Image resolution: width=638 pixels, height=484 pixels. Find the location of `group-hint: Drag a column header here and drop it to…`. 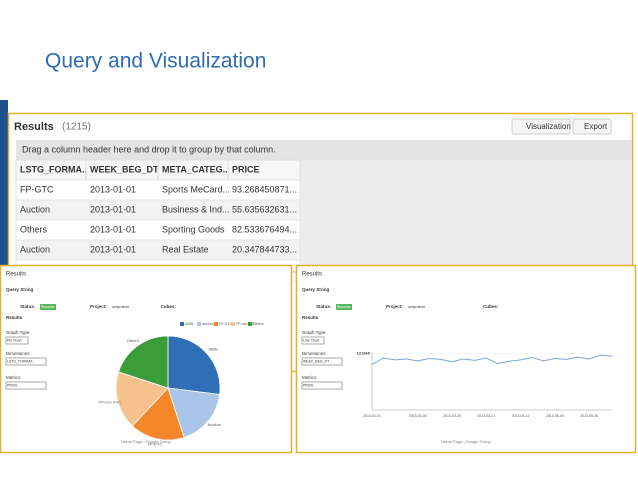

group-hint: Drag a column header here and drop it to… is located at coordinates (149, 149).